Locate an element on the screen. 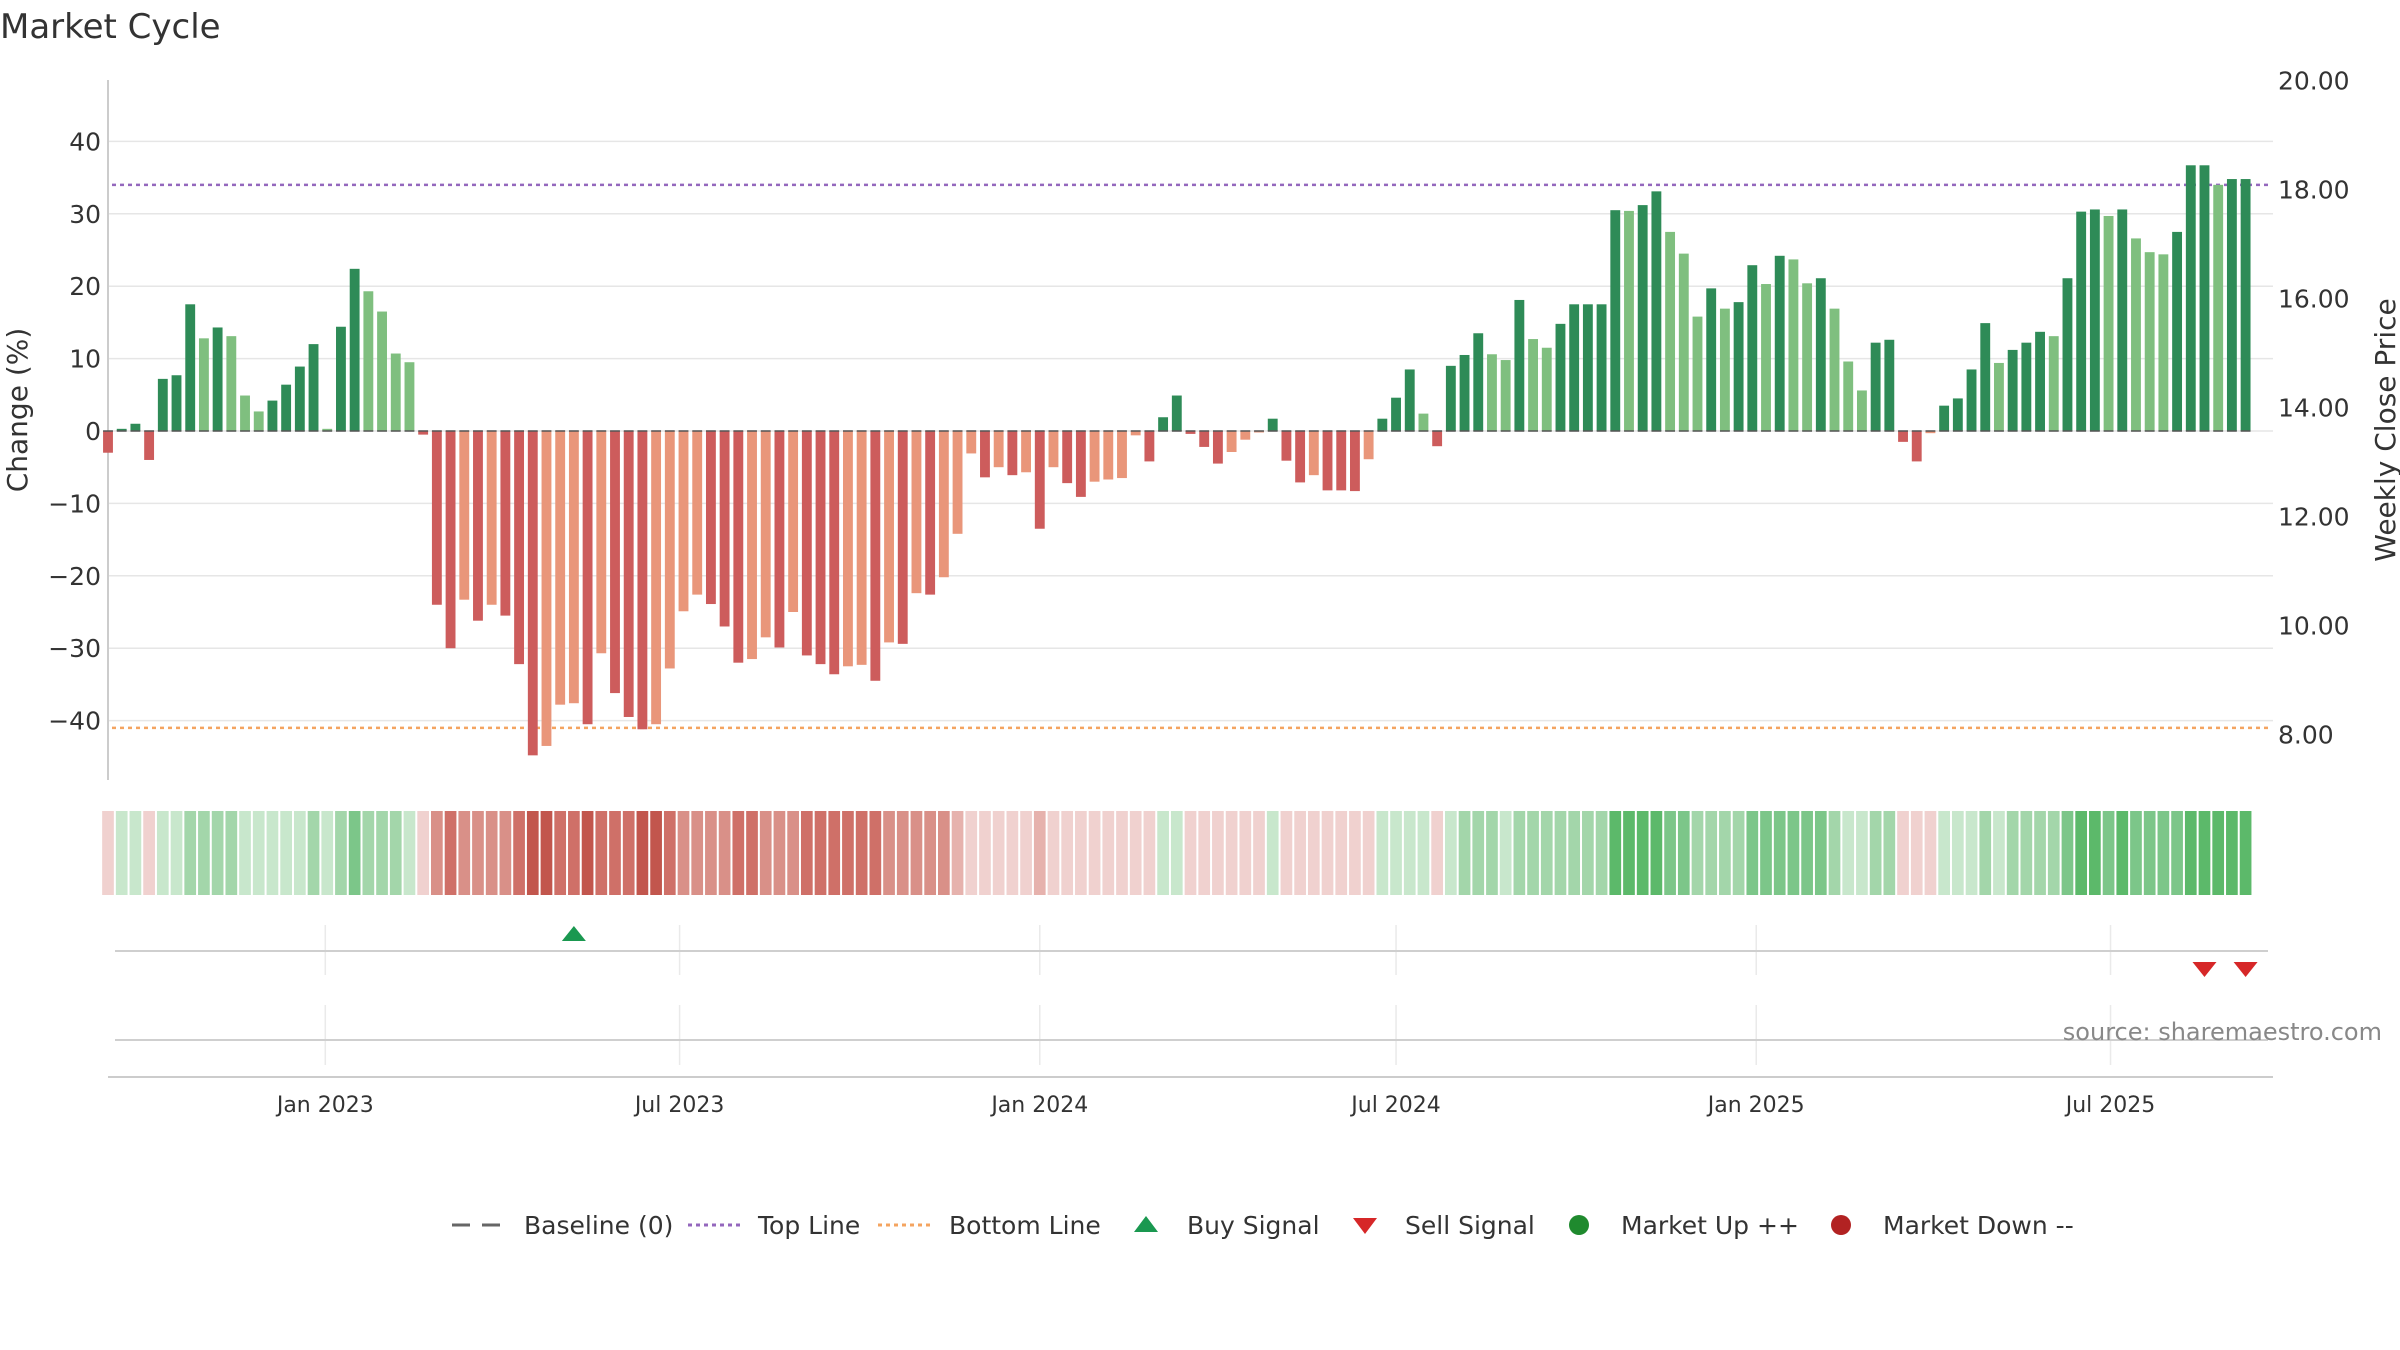  legend-item: Top Line is located at coordinates (774, 1225).